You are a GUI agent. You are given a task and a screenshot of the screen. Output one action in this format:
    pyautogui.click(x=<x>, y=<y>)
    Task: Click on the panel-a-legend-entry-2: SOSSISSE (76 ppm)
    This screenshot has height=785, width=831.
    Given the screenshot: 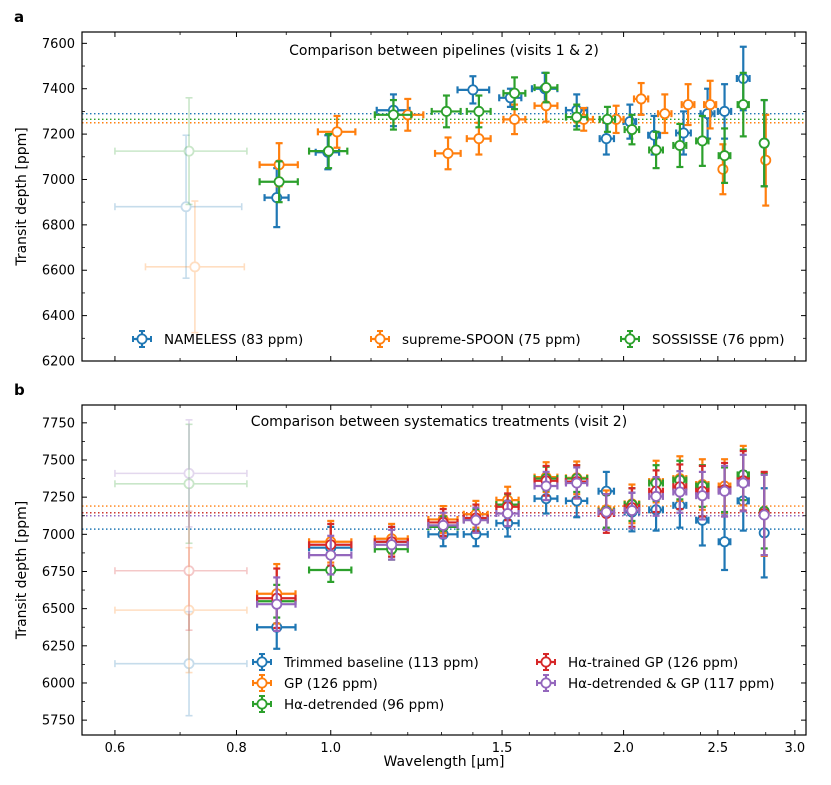 What is the action you would take?
    pyautogui.click(x=702, y=339)
    